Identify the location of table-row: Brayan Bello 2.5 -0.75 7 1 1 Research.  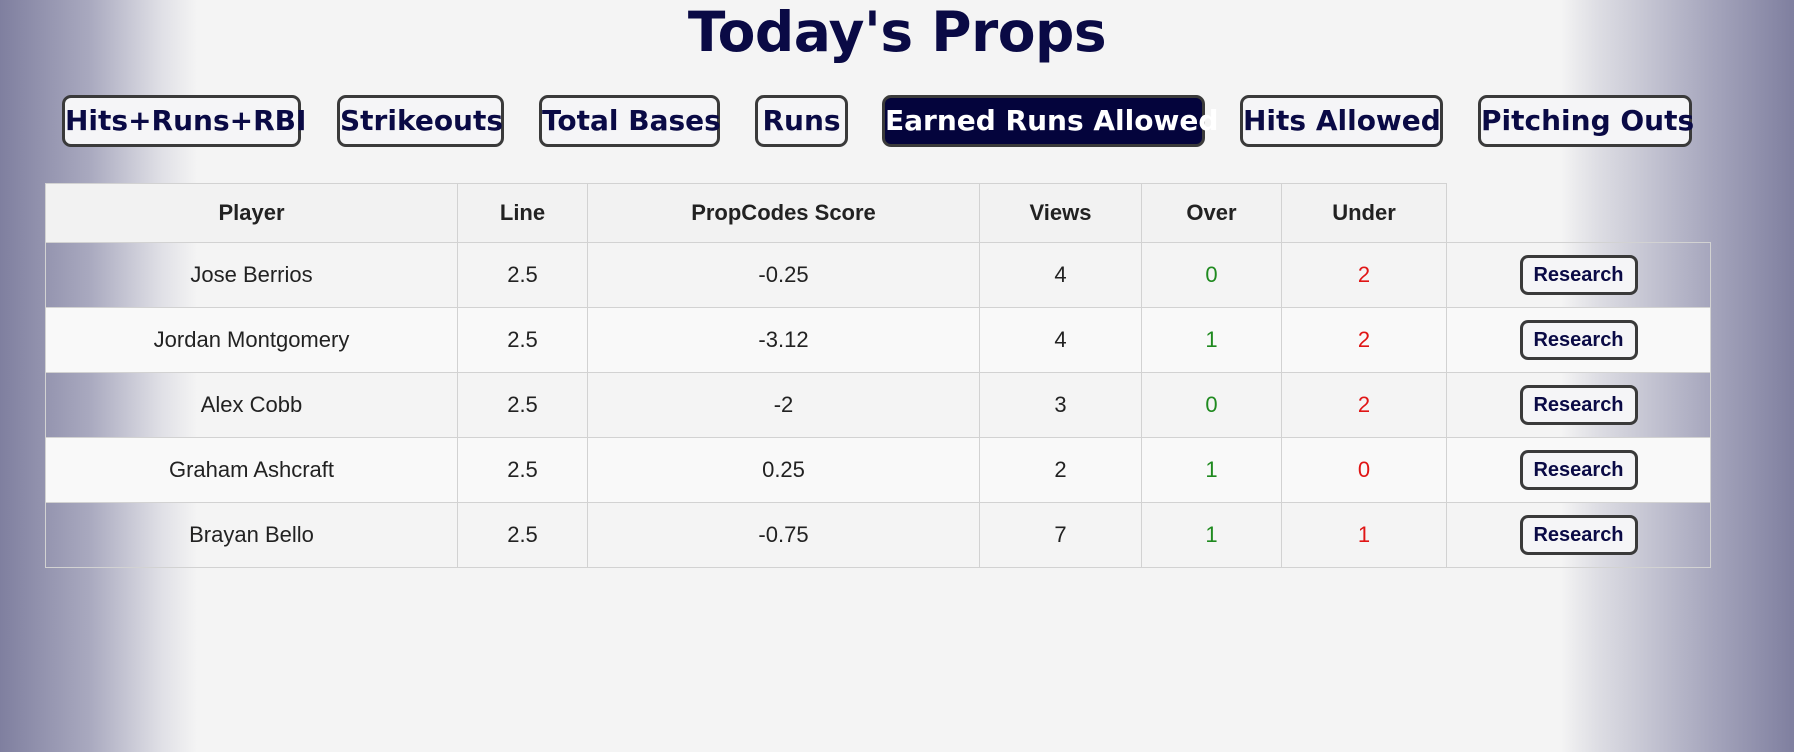
(878, 535).